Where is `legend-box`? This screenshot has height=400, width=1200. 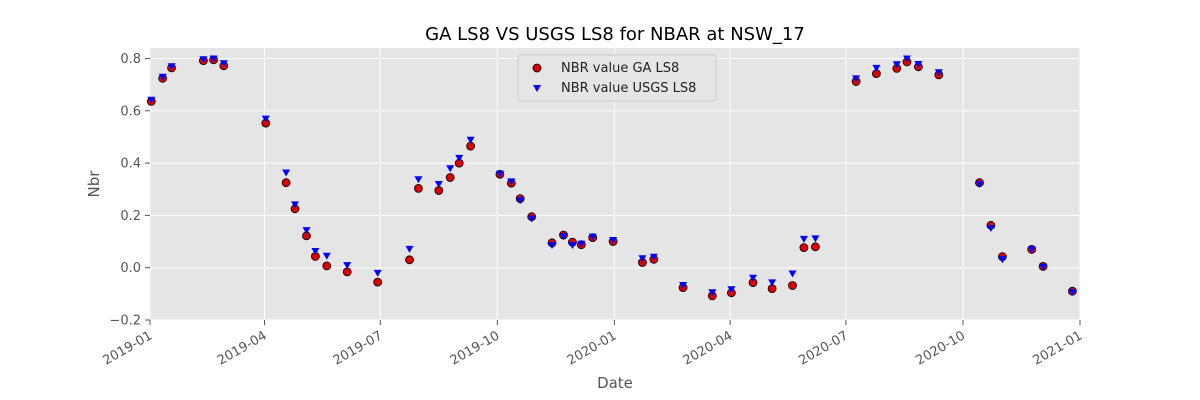
legend-box is located at coordinates (617, 78).